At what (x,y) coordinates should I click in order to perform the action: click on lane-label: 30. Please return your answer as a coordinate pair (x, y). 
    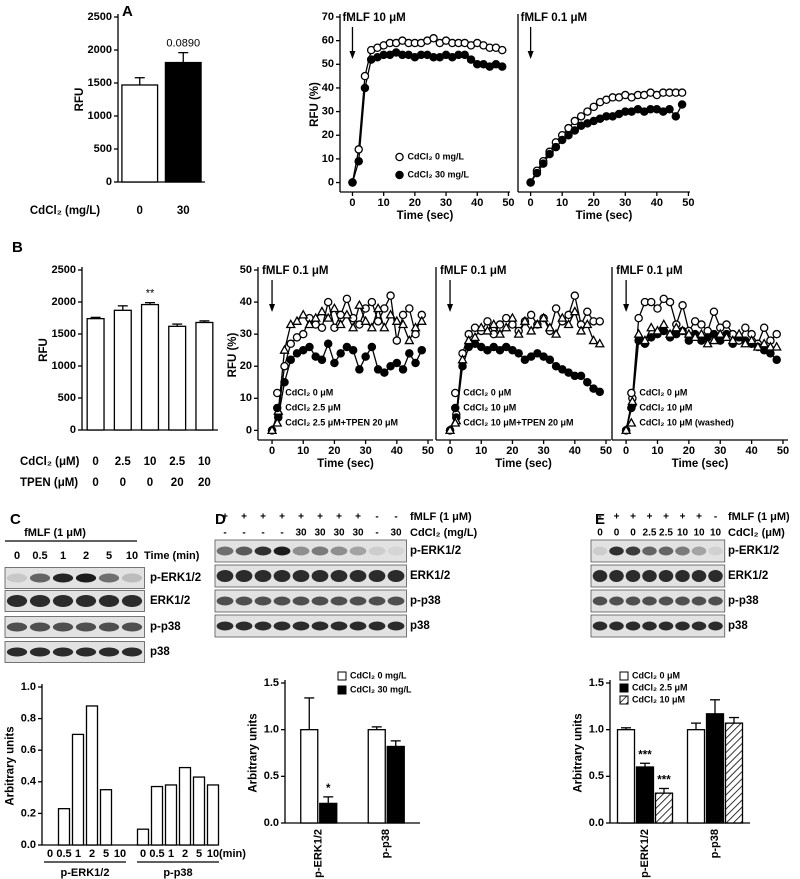
    Looking at the image, I should click on (320, 533).